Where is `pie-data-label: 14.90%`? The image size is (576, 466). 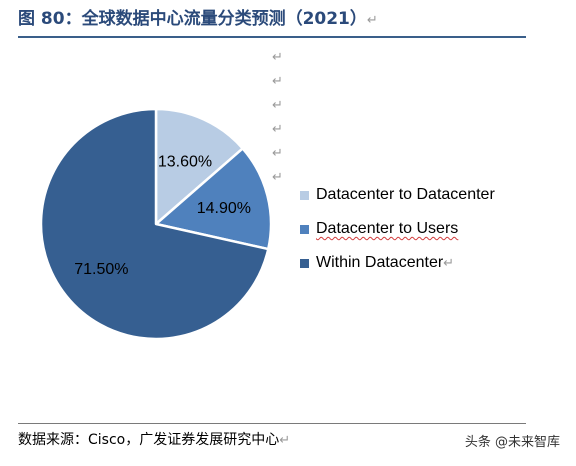 pie-data-label: 14.90% is located at coordinates (224, 208).